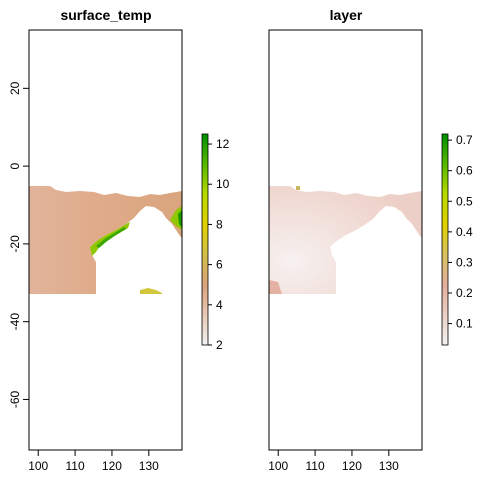 This screenshot has height=480, width=480. Describe the element at coordinates (116, 191) in the screenshot. I see `land-mask-north` at that location.